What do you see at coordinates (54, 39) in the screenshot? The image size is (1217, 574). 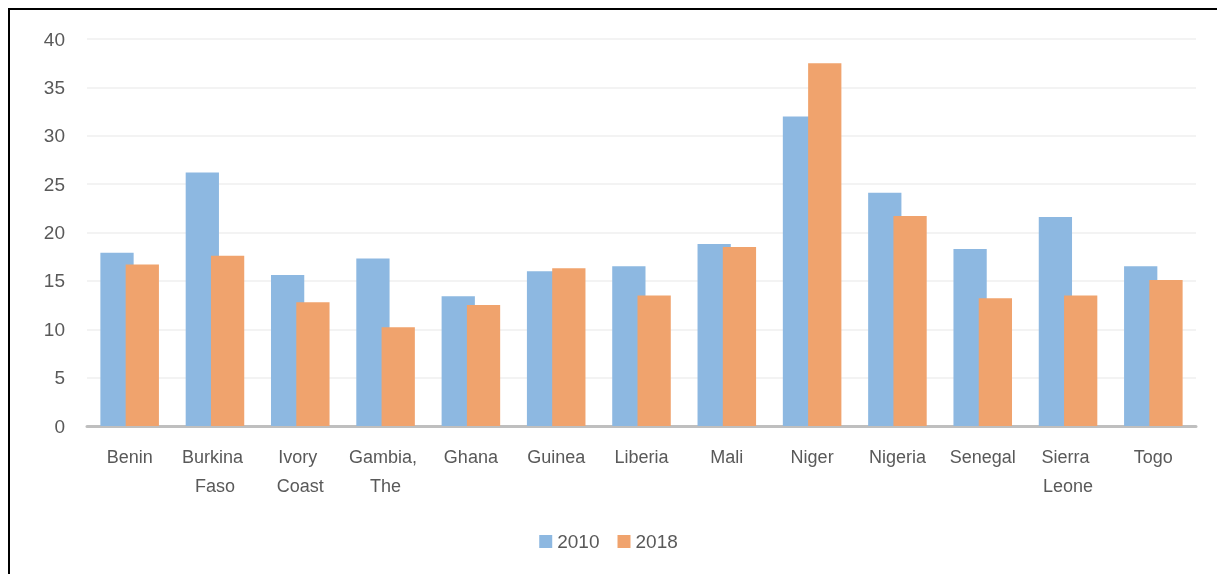 I see `y-tick-label: 40` at bounding box center [54, 39].